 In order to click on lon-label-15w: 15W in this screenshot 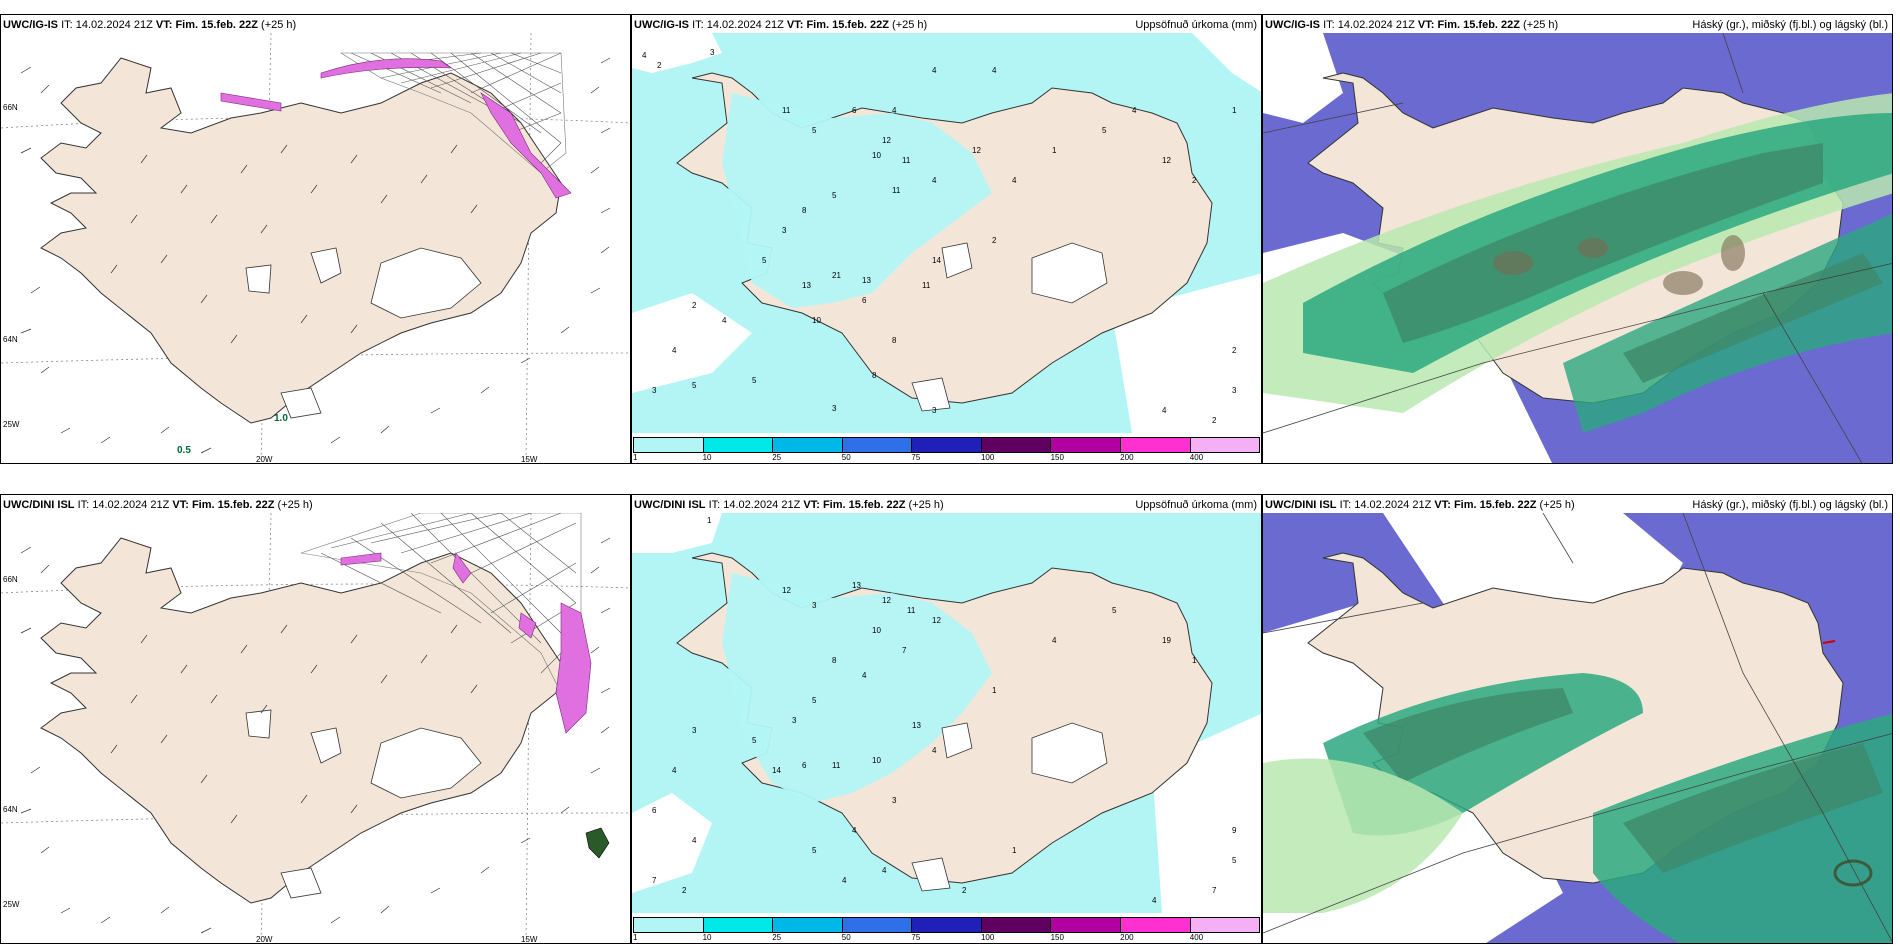, I will do `click(529, 939)`.